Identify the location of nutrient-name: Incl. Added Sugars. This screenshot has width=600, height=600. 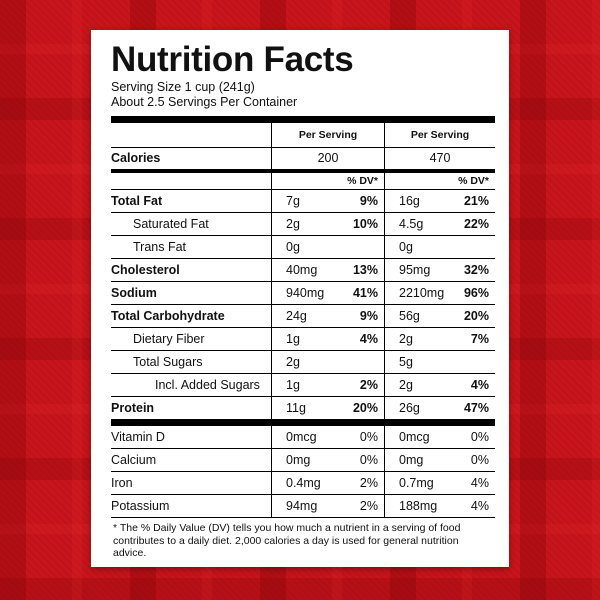
(207, 385).